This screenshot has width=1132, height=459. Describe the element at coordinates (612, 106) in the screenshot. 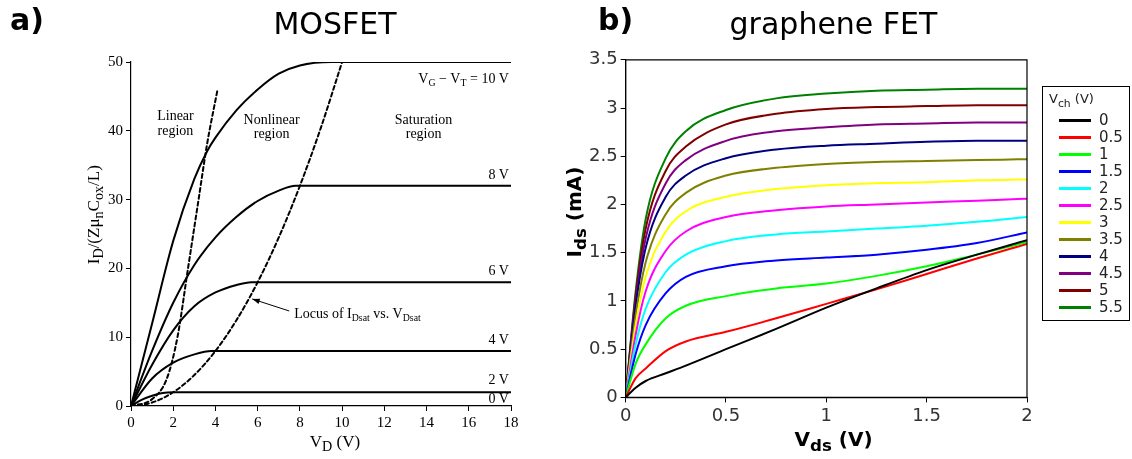

I see `y-tick-label: 3` at that location.